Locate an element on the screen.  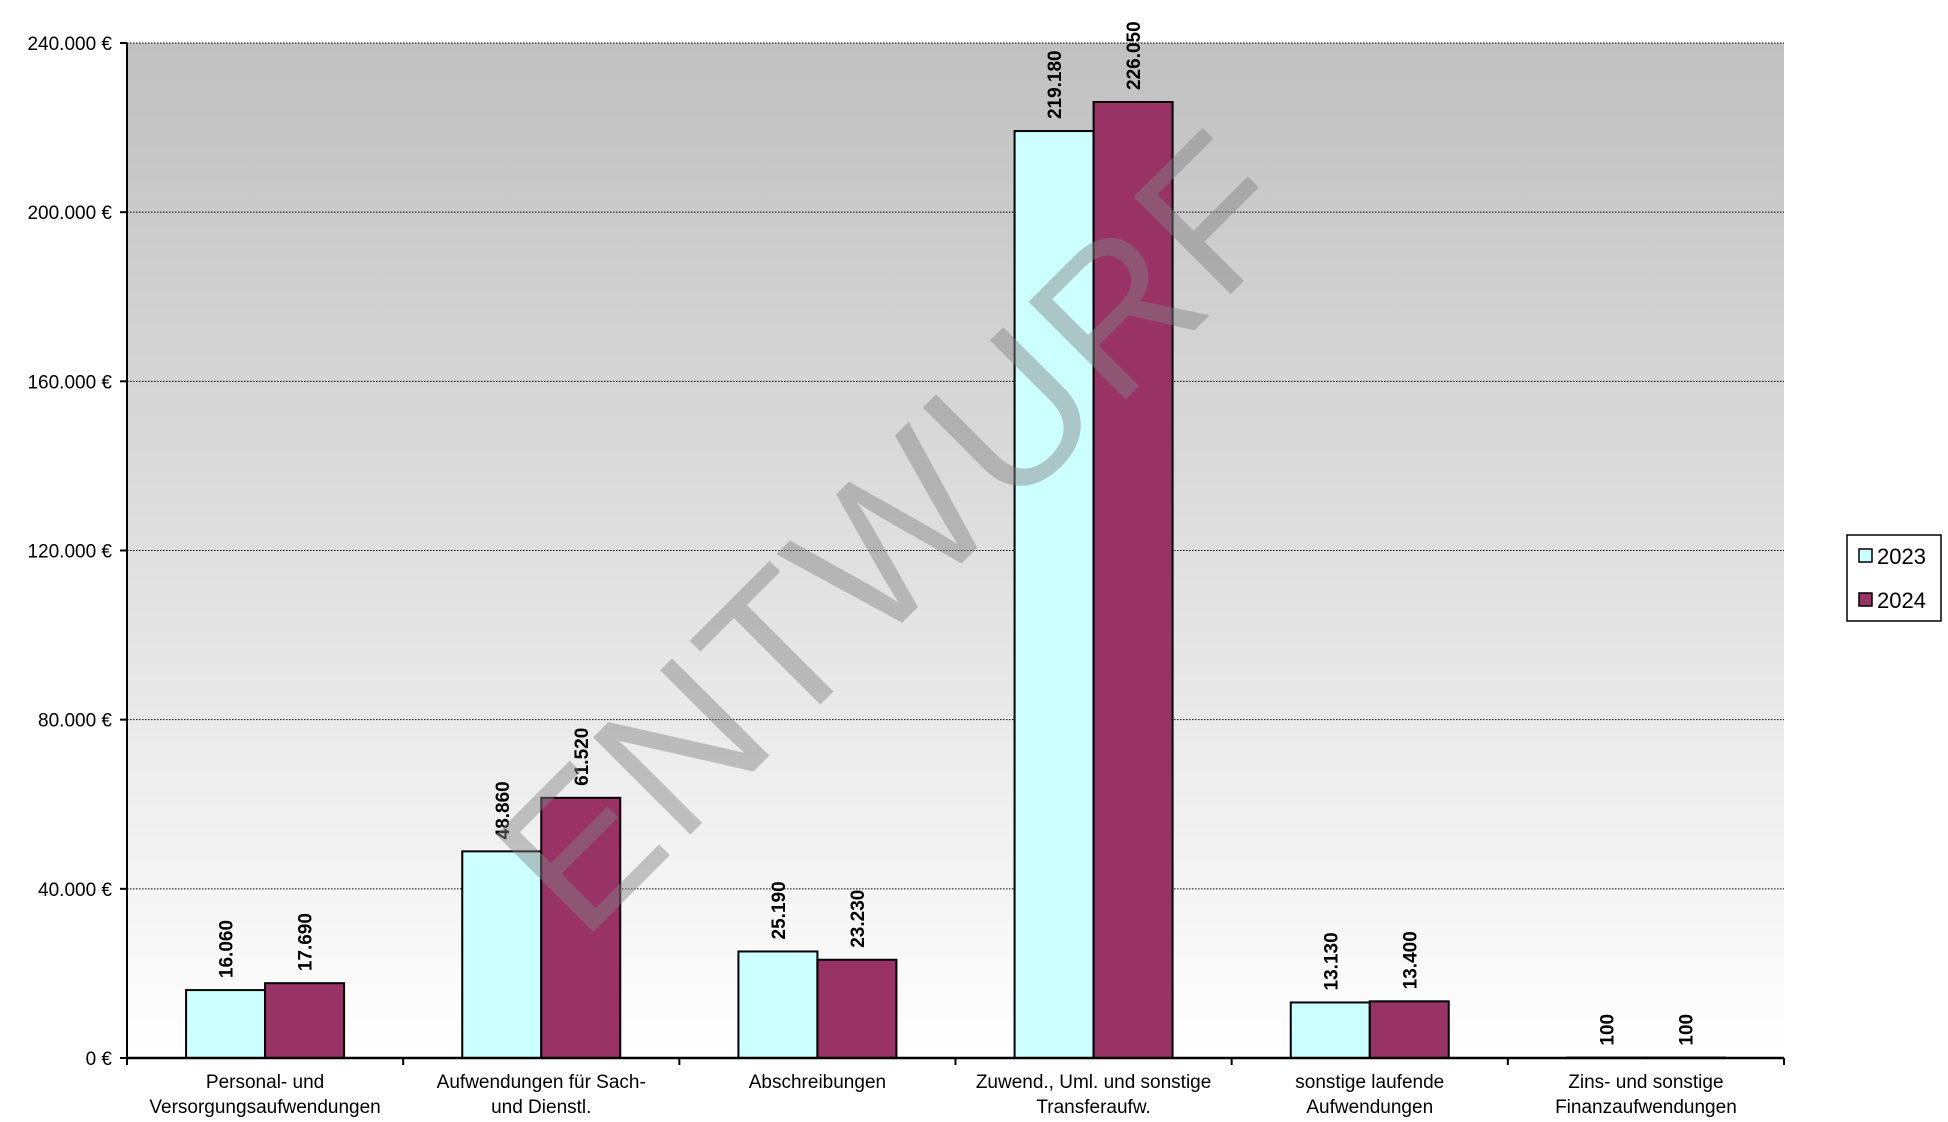
category-label-line: Personal- und is located at coordinates (265, 1082).